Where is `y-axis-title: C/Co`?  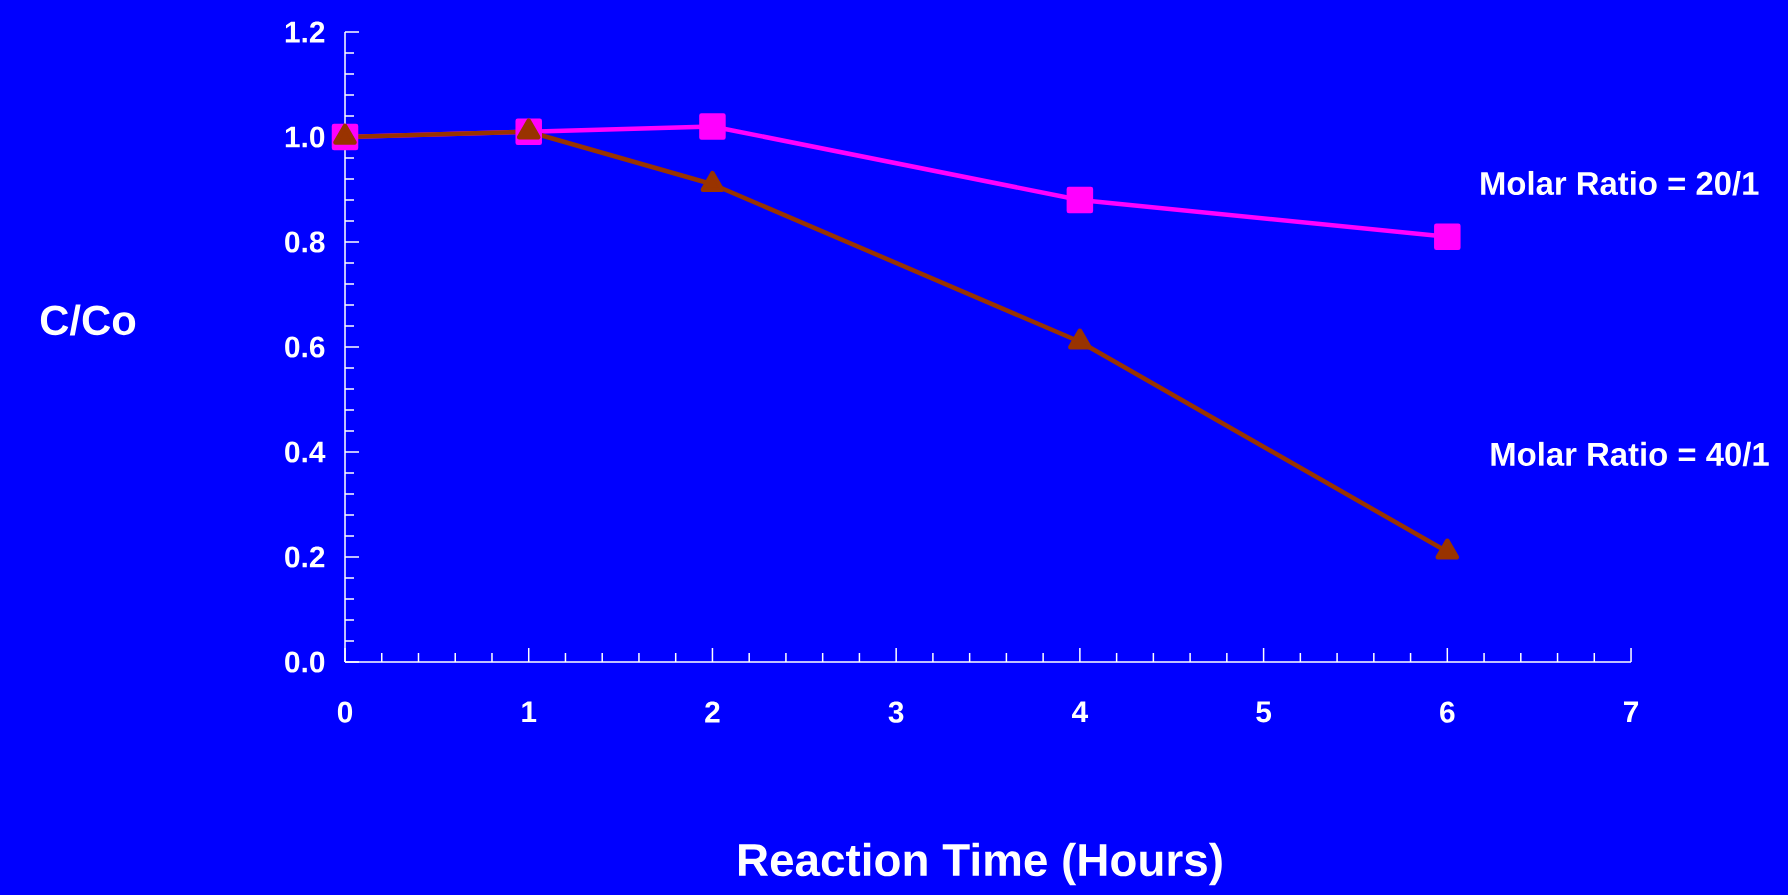 y-axis-title: C/Co is located at coordinates (88, 320).